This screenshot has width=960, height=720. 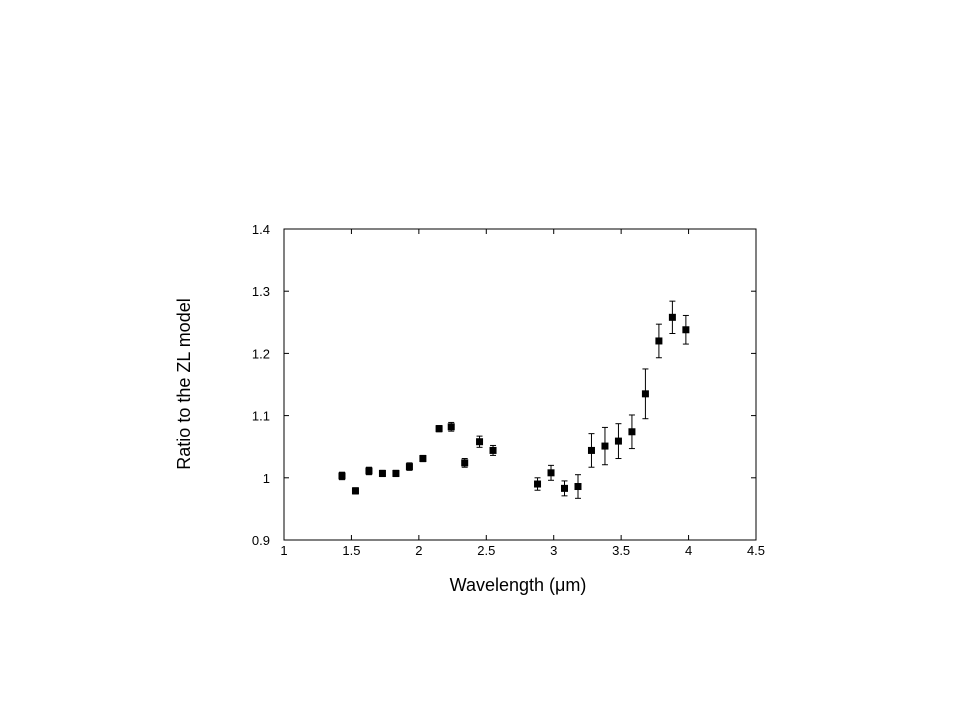 I want to click on y-tick-label: 1.2, so click(x=261, y=353).